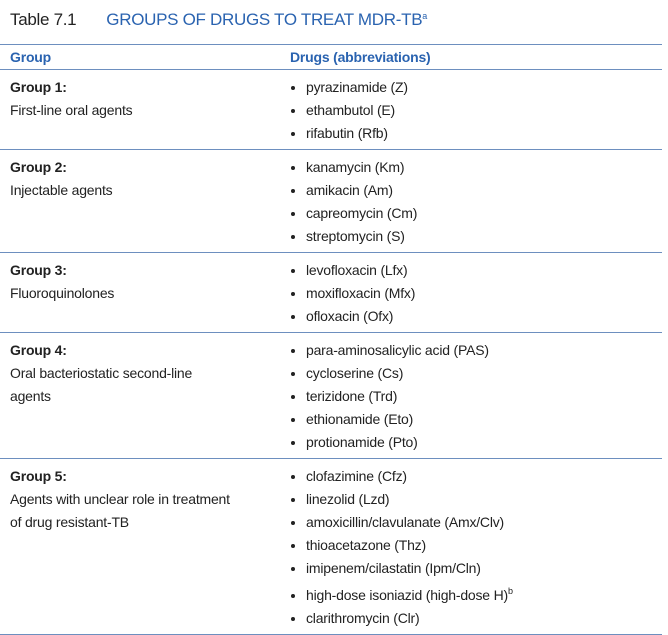 The width and height of the screenshot is (668, 635). What do you see at coordinates (479, 522) in the screenshot?
I see `drug-item: amoxicillin/clavulanate (Amx/Clv)` at bounding box center [479, 522].